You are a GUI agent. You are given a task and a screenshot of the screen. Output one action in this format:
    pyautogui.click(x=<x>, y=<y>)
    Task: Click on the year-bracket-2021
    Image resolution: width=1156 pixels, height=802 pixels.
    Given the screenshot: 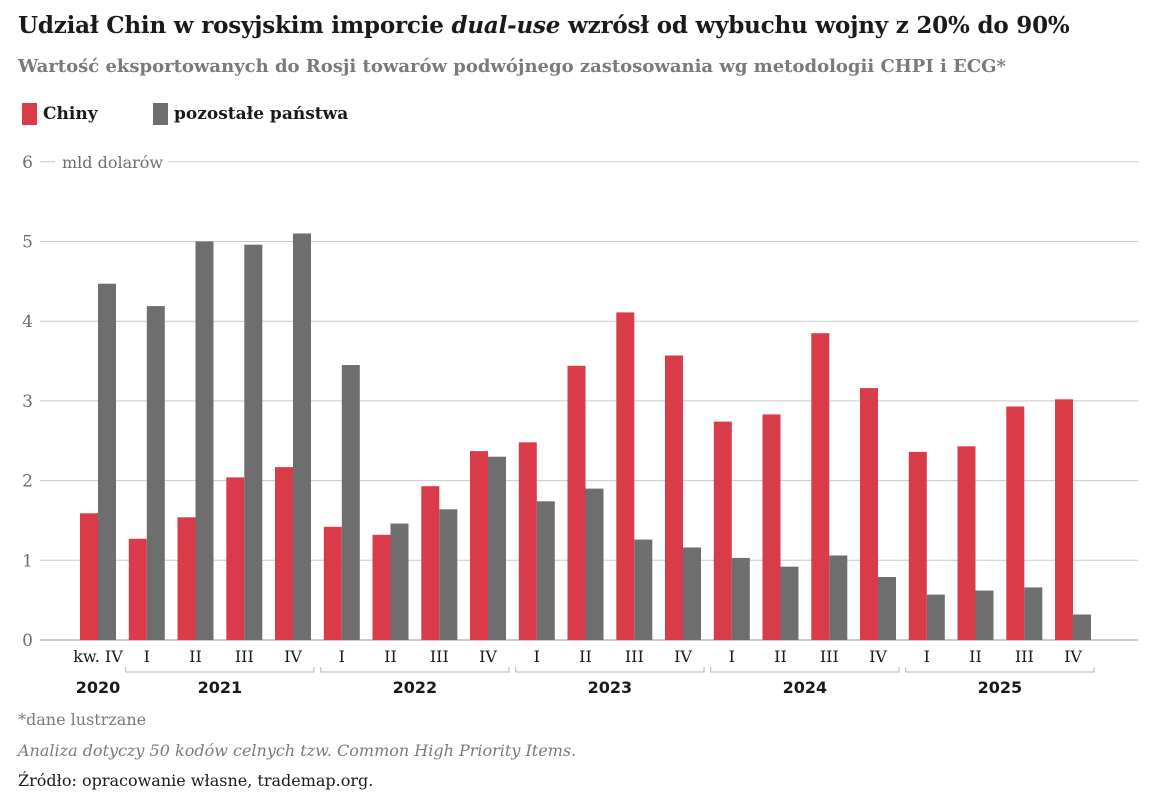 What is the action you would take?
    pyautogui.click(x=220, y=670)
    